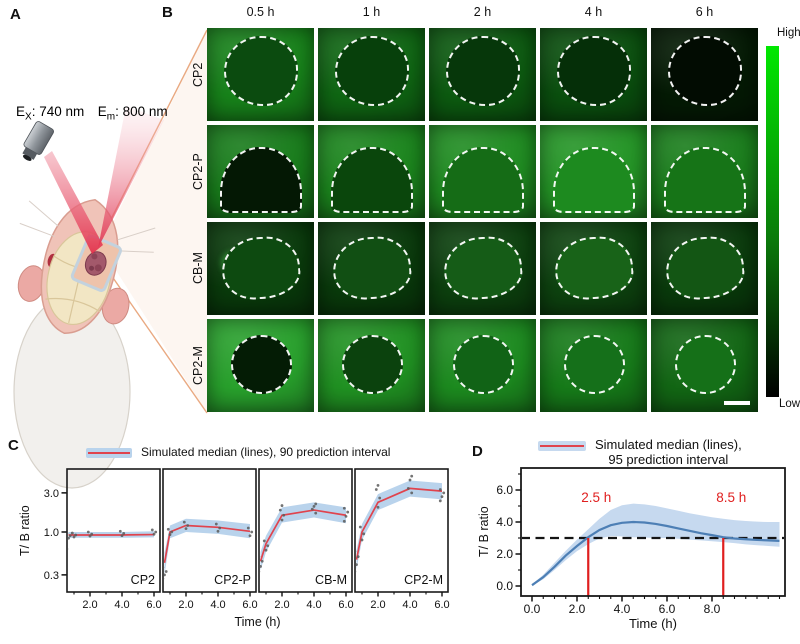  Describe the element at coordinates (655, 553) in the screenshot. I see `d-median-line` at that location.